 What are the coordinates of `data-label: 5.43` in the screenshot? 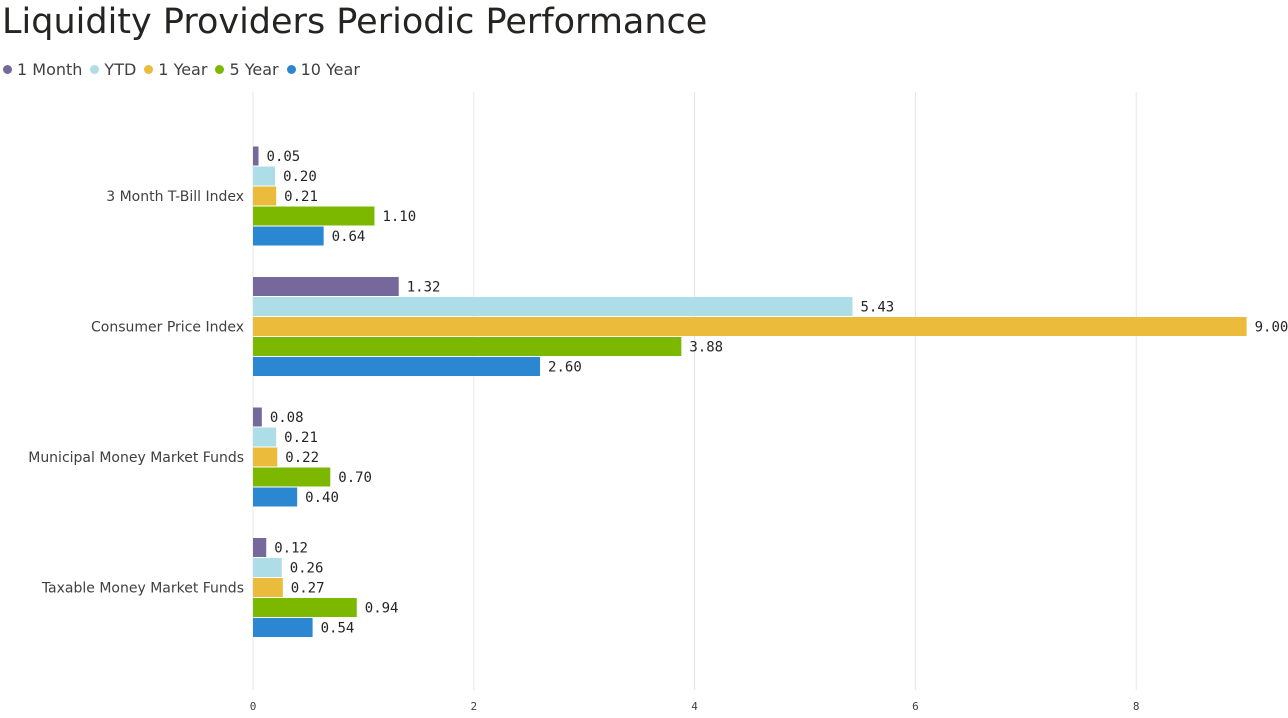 It's located at (877, 308).